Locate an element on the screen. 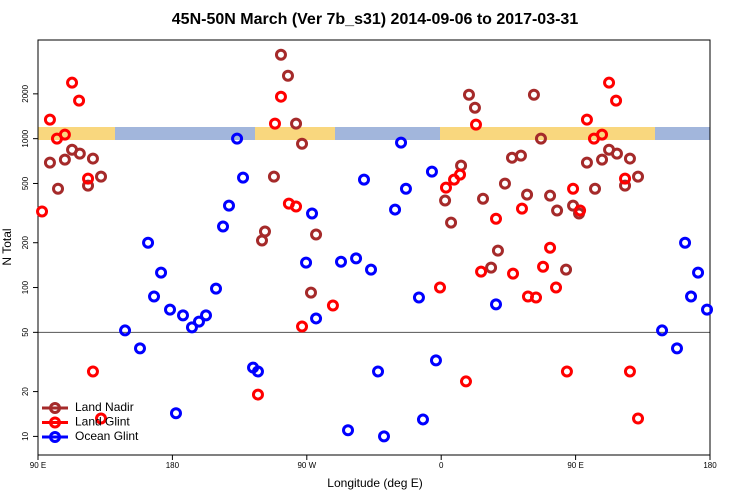 This screenshot has width=750, height=500. y-tick-label: 200 is located at coordinates (25, 242).